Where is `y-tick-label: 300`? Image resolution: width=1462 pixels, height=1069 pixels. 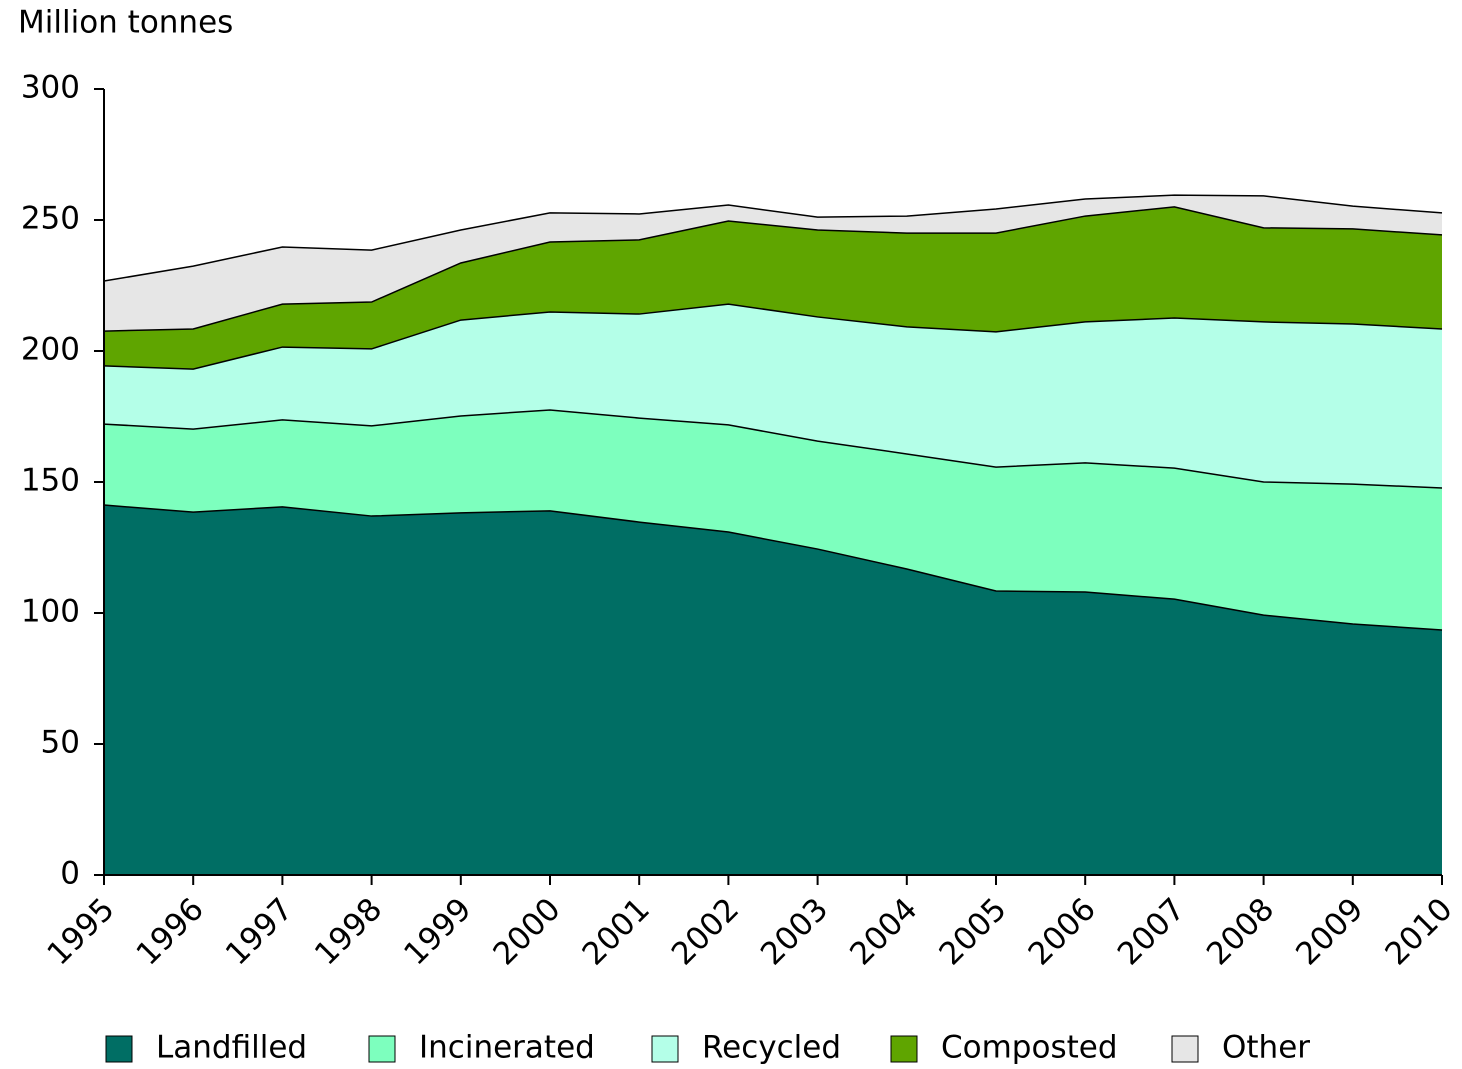
y-tick-label: 300 is located at coordinates (50, 88).